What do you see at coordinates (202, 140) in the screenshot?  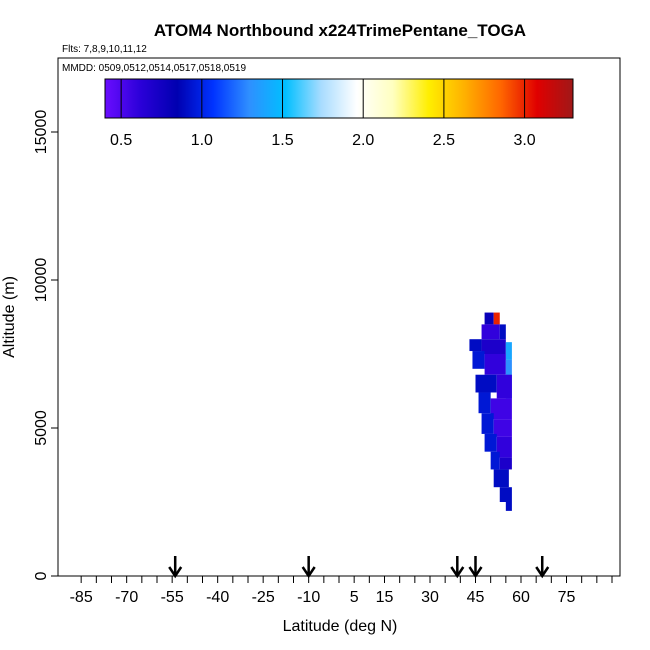 I see `colorbar-tick-label: 1.0` at bounding box center [202, 140].